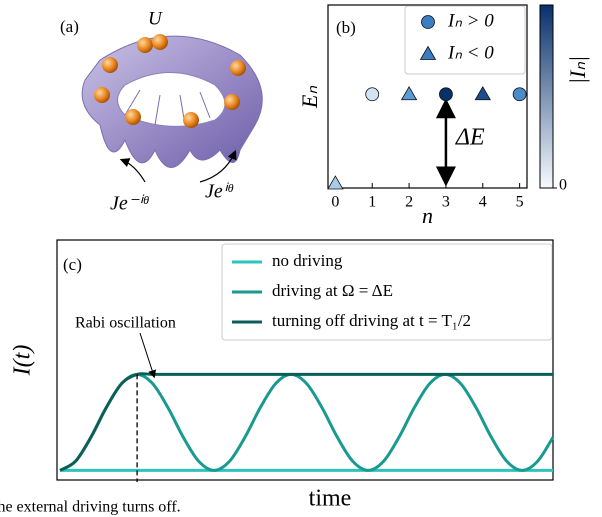 Image resolution: width=602 pixels, height=517 pixels. Describe the element at coordinates (147, 355) in the screenshot. I see `annotation-arrow` at that location.